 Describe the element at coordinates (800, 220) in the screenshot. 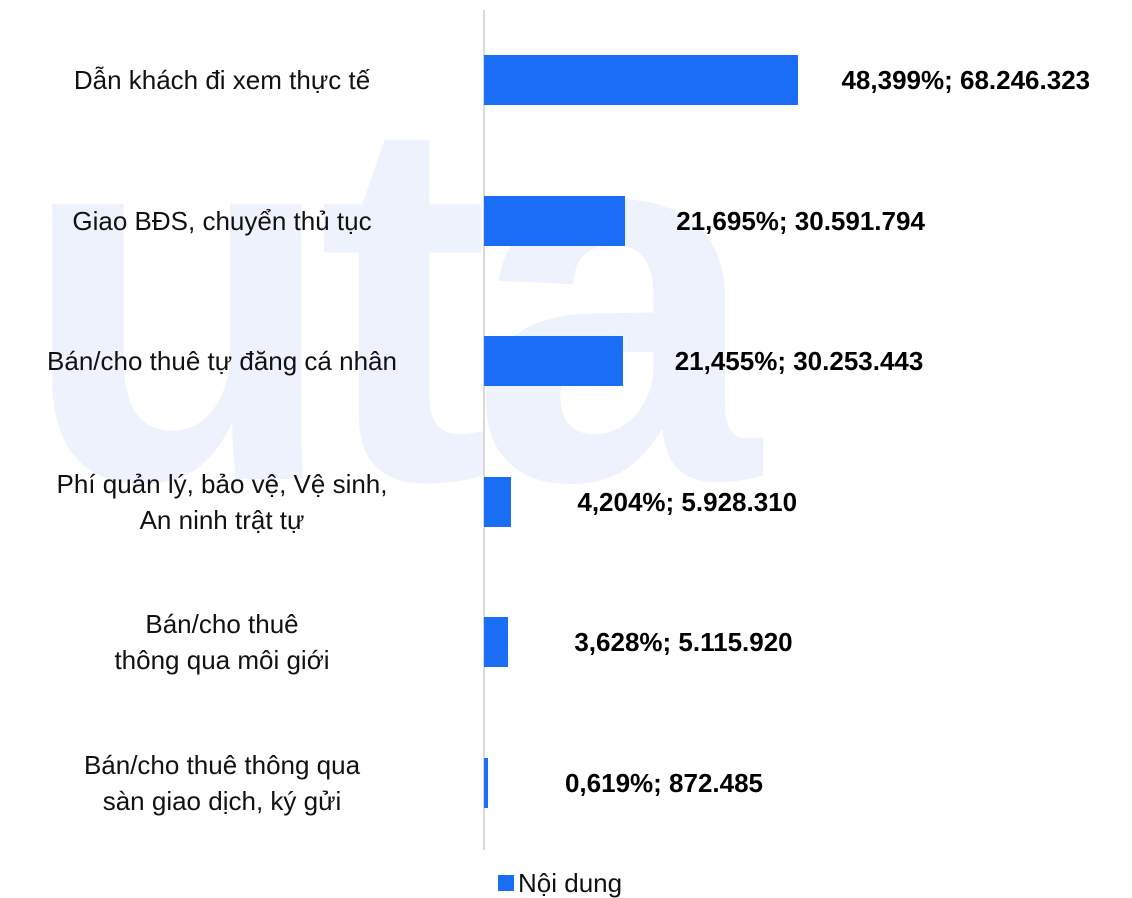

I see `data-label: 21,695%; 30.591.794` at that location.